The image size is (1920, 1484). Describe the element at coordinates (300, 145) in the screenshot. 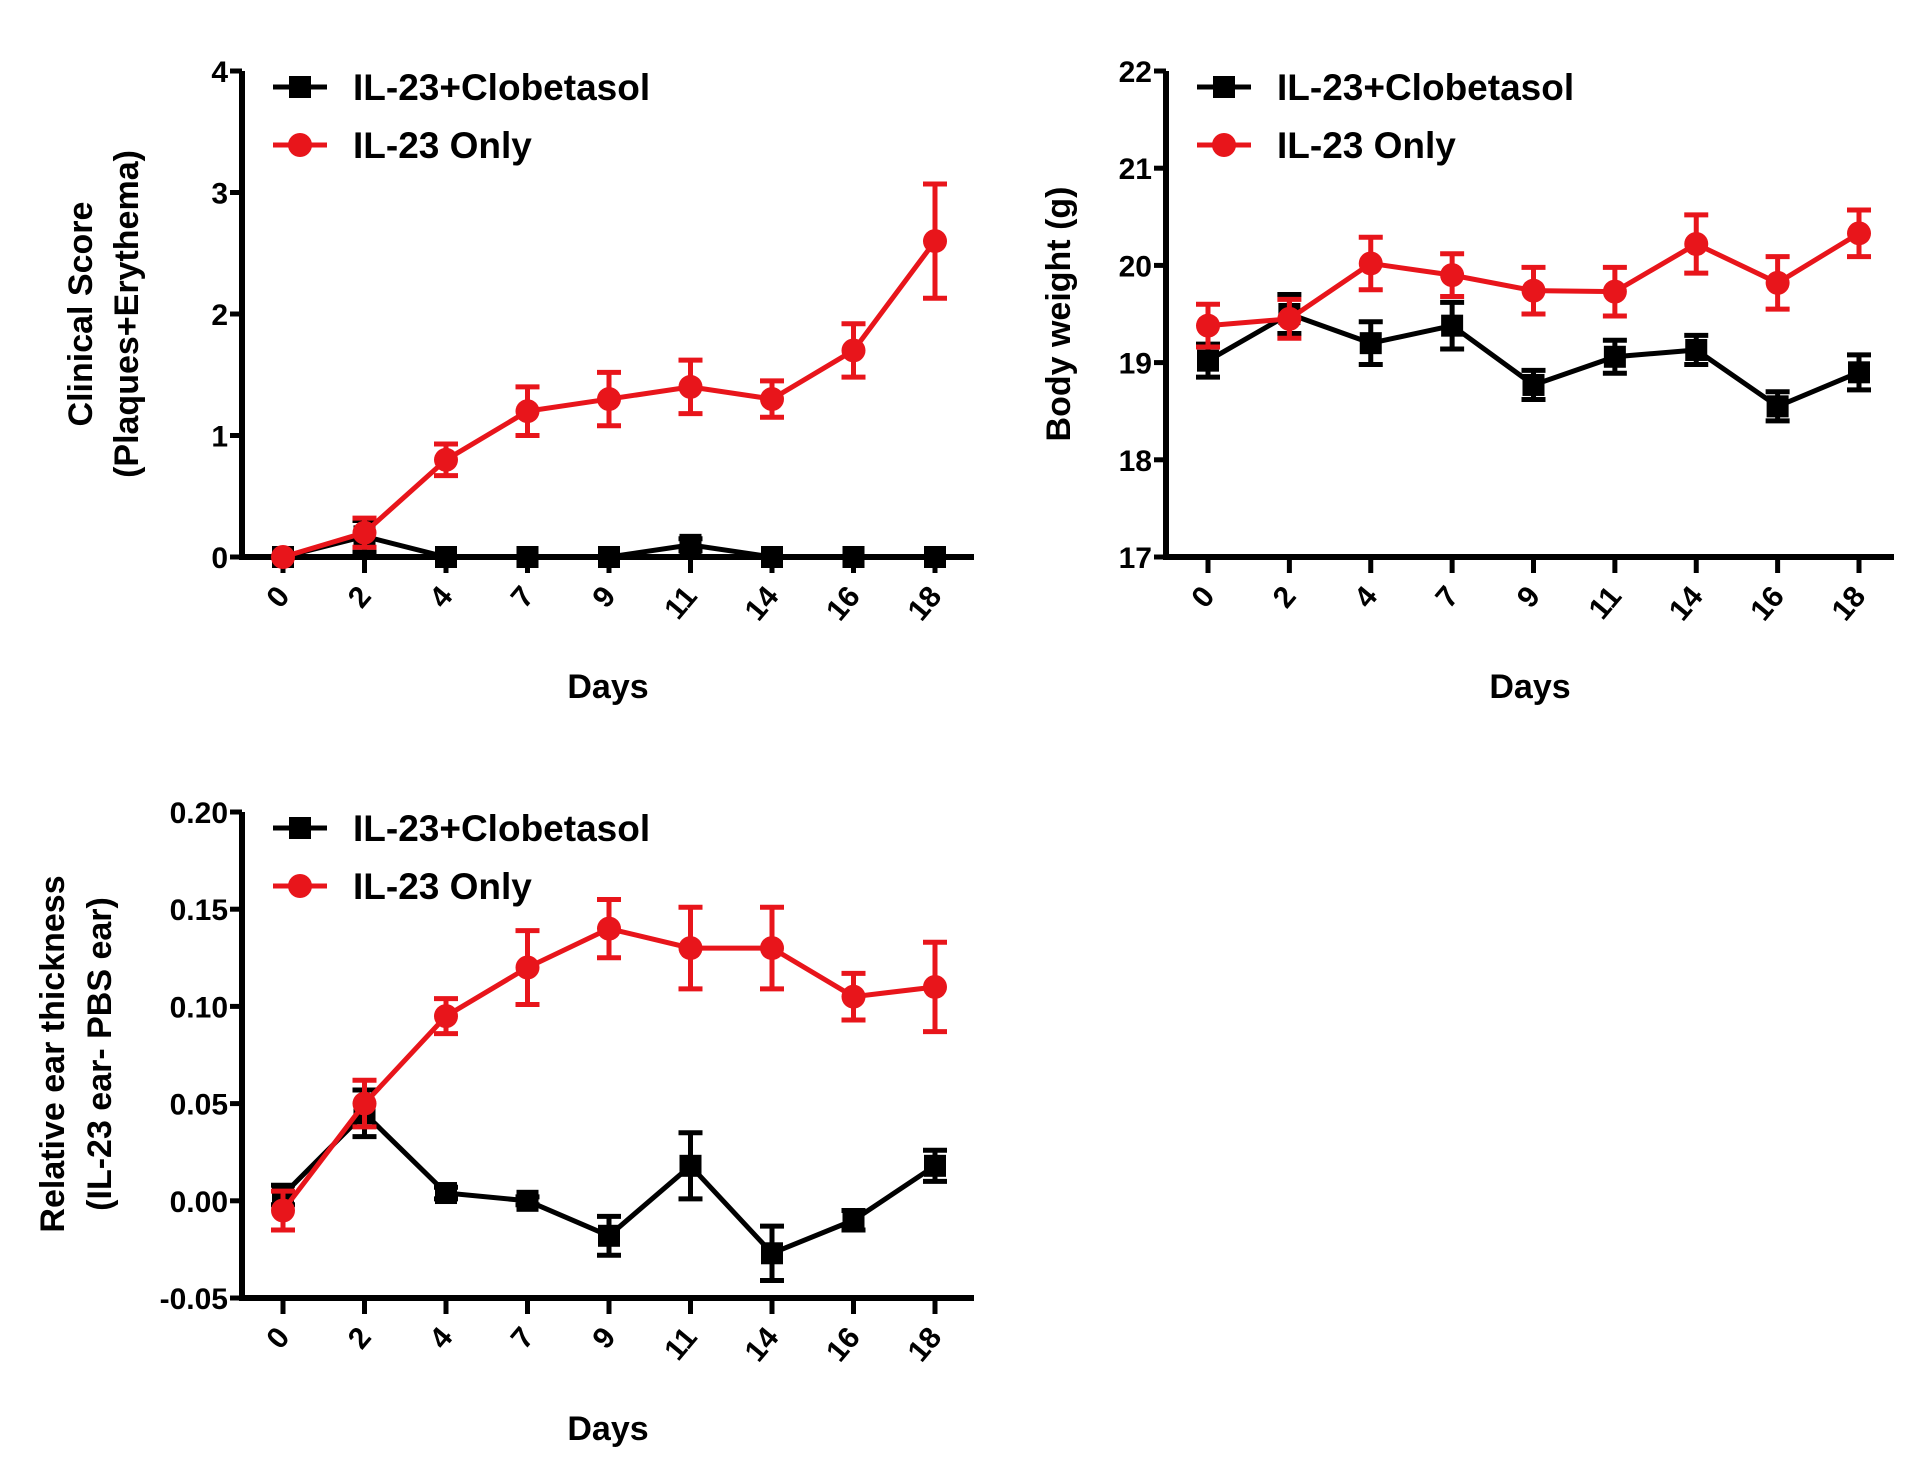

I see `legend-circle-icon` at that location.